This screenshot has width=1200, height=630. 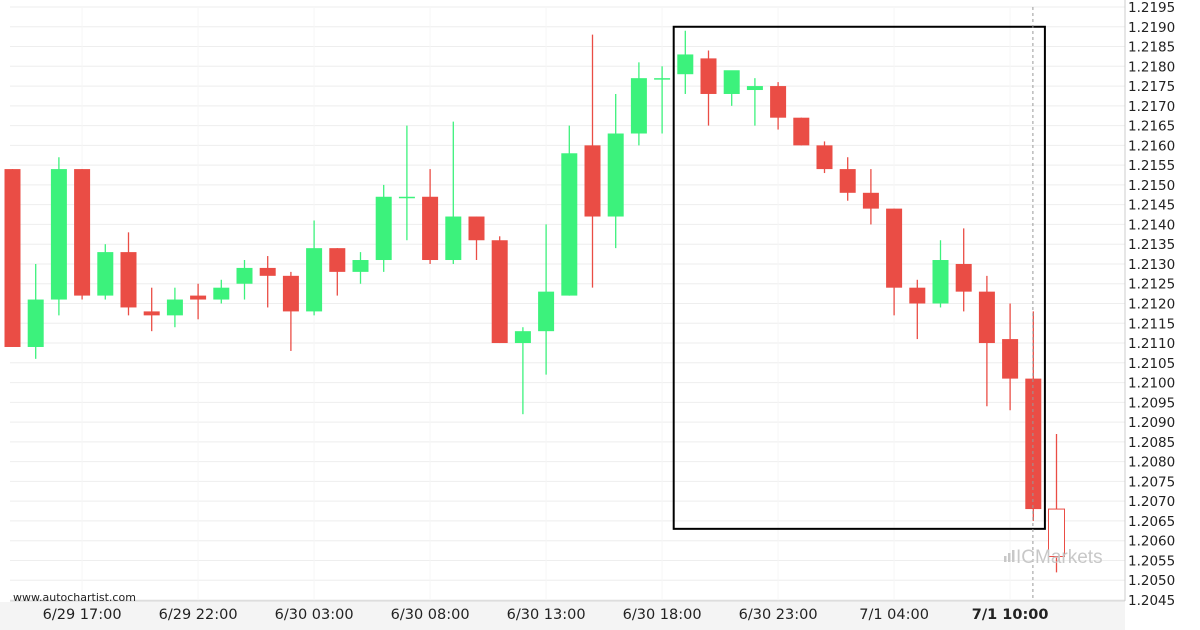 I want to click on y-tick-label: 1.2170, so click(x=1151, y=107).